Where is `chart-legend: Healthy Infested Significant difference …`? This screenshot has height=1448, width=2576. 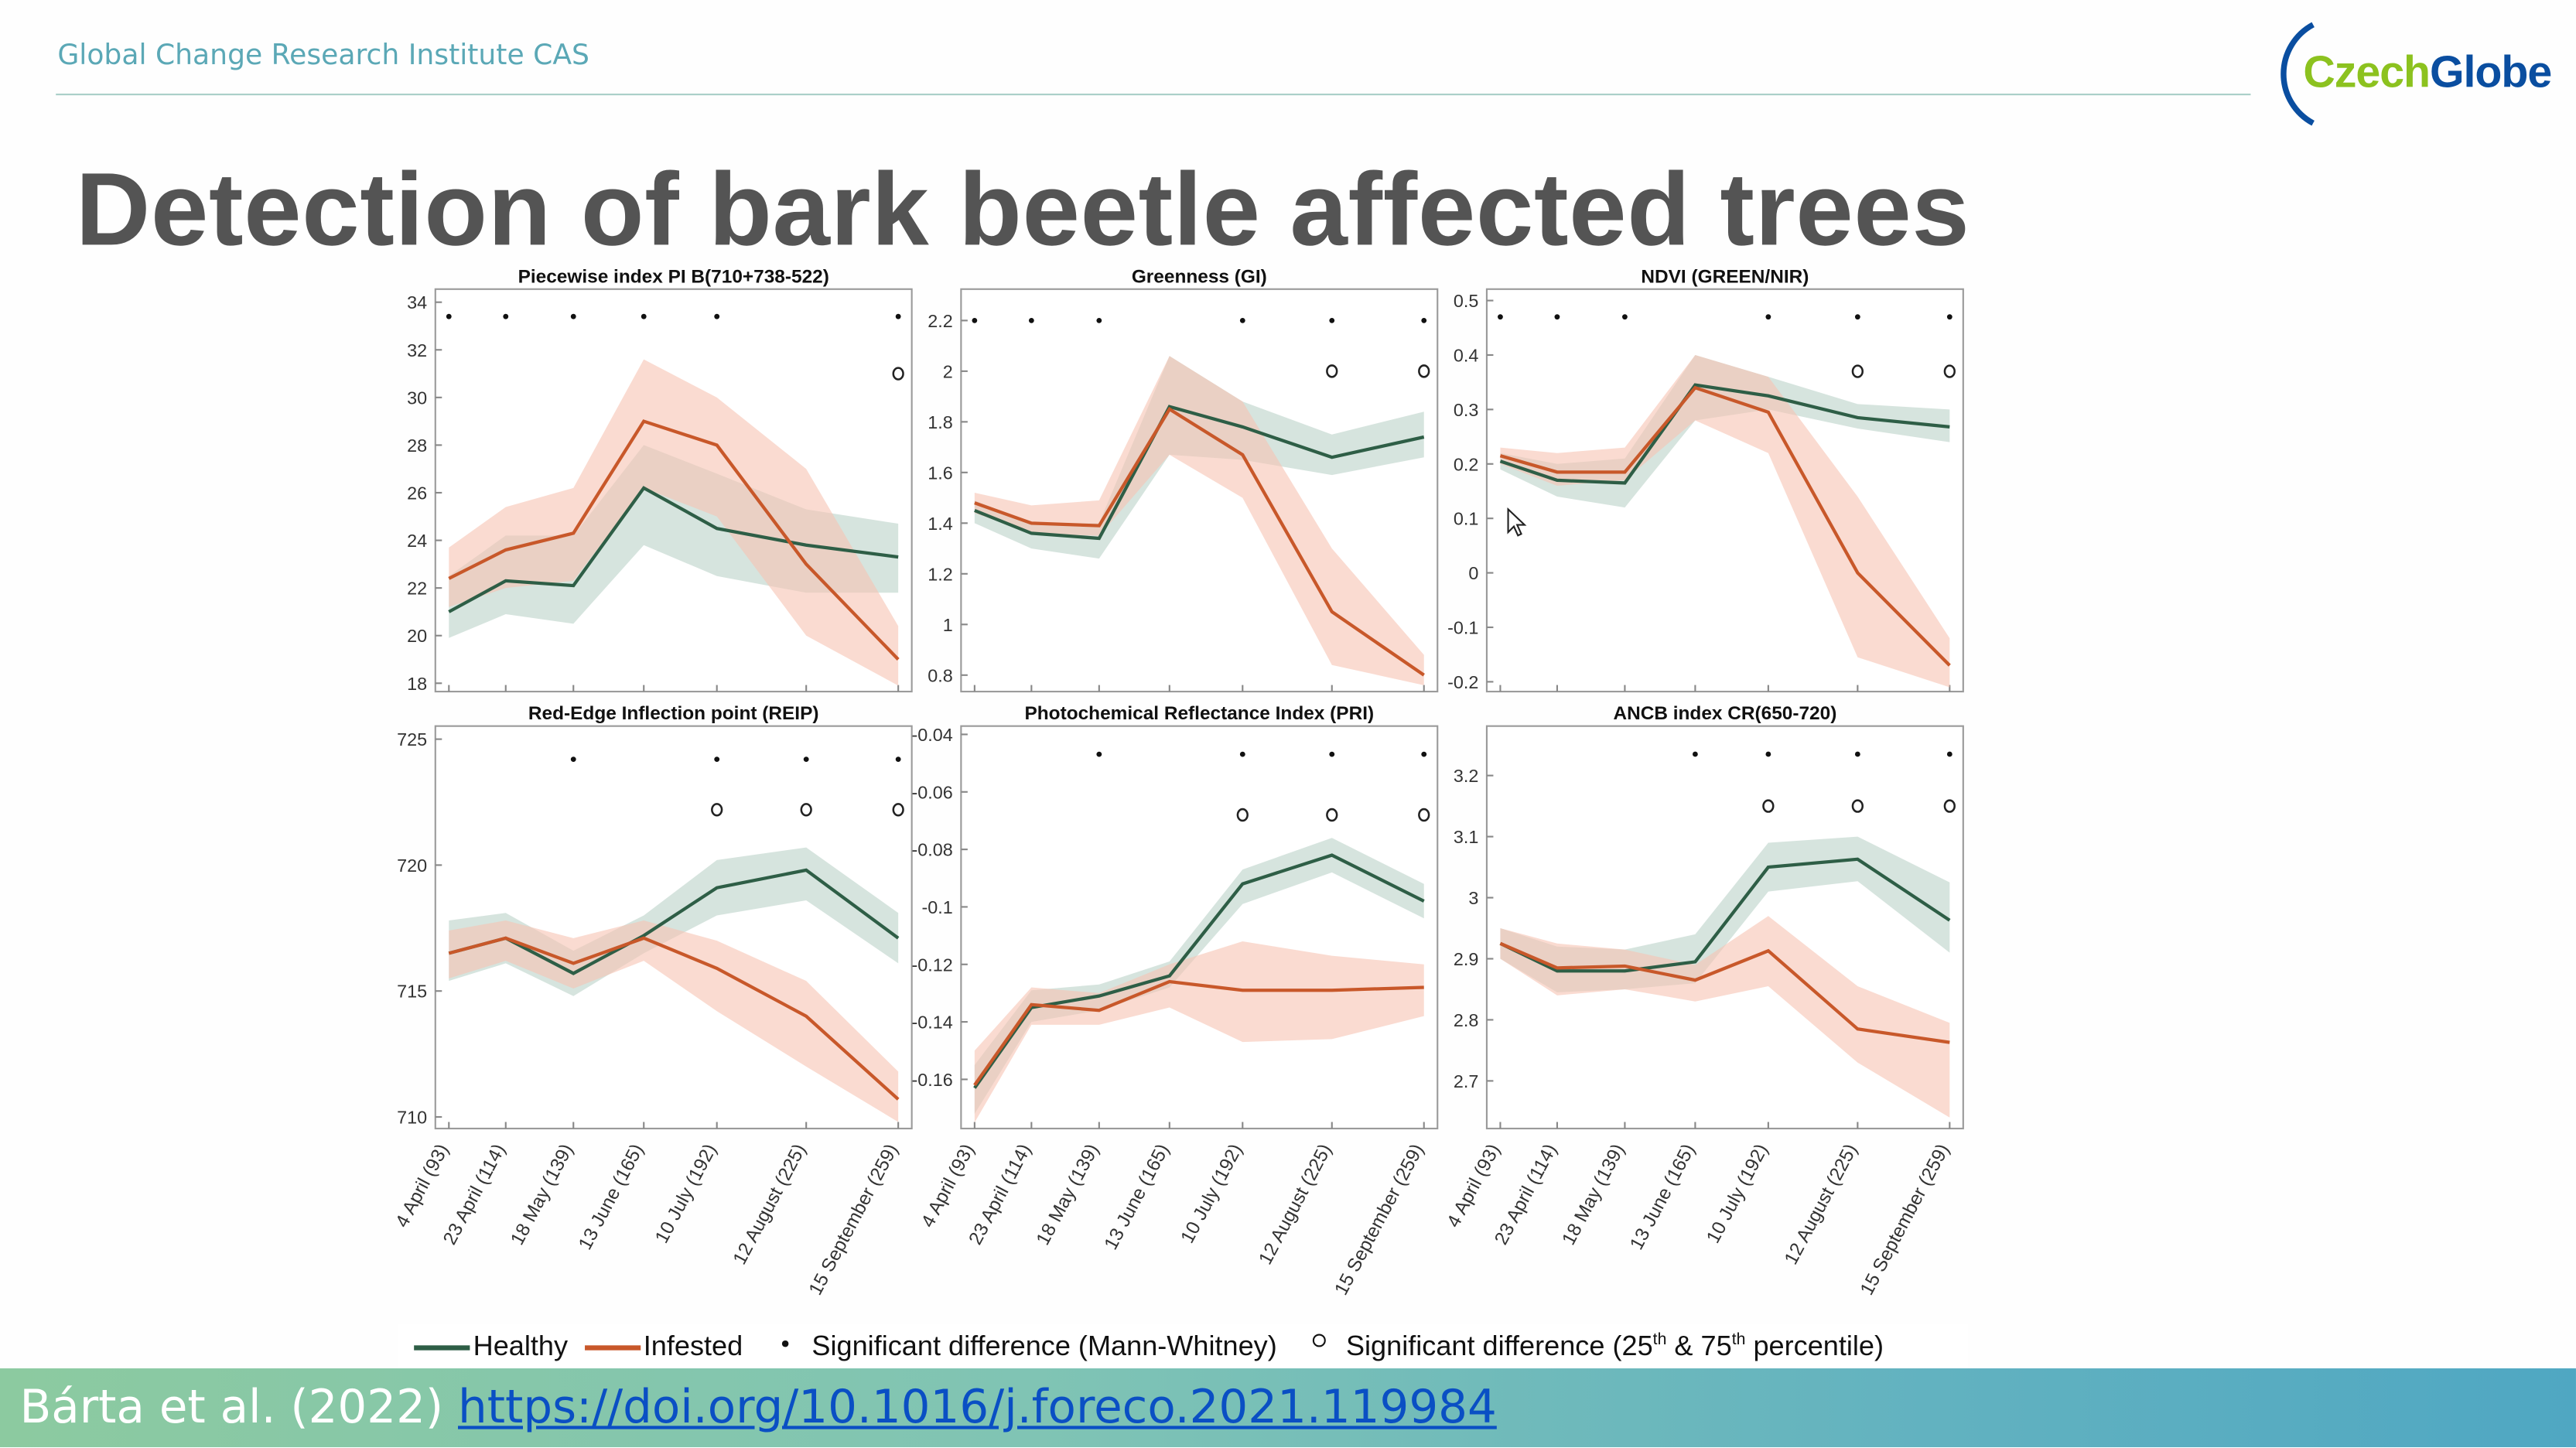 chart-legend: Healthy Infested Significant difference … is located at coordinates (1183, 1347).